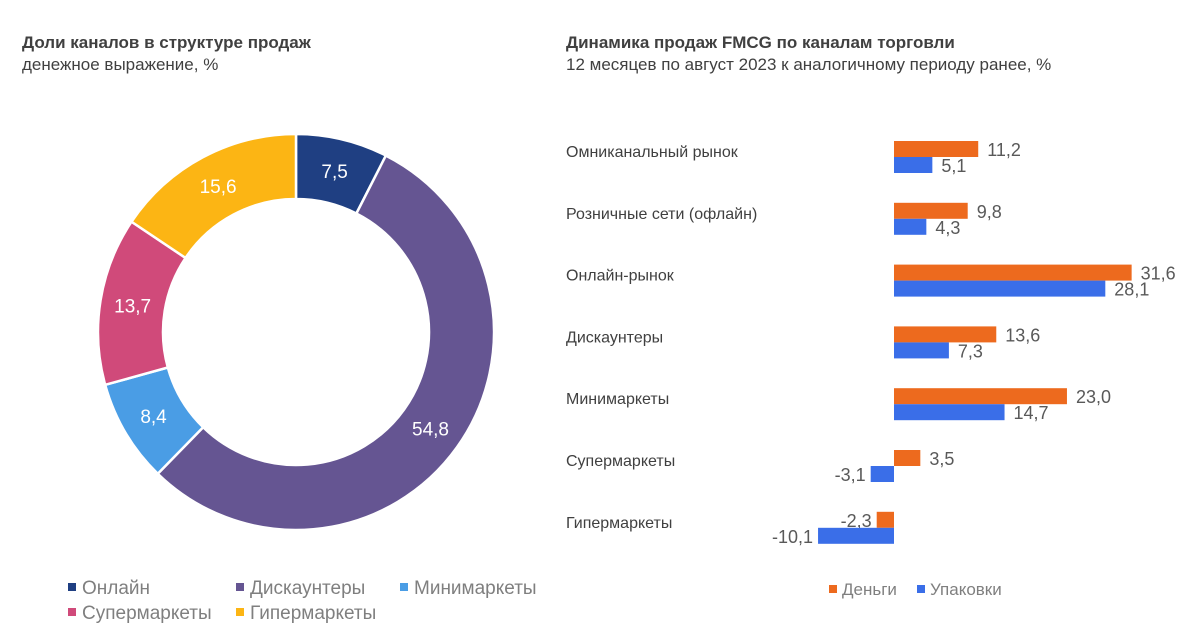  Describe the element at coordinates (72, 612) in the screenshot. I see `legend-marker-супермаркеты` at that location.